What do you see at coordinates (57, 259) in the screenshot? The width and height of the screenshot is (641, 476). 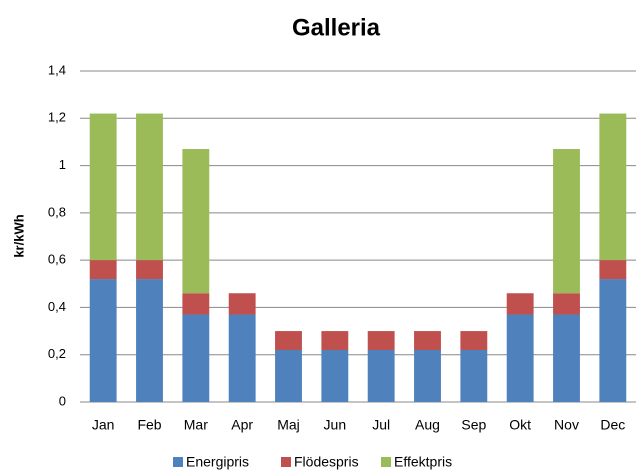 I see `y-tick-label: 0,6` at bounding box center [57, 259].